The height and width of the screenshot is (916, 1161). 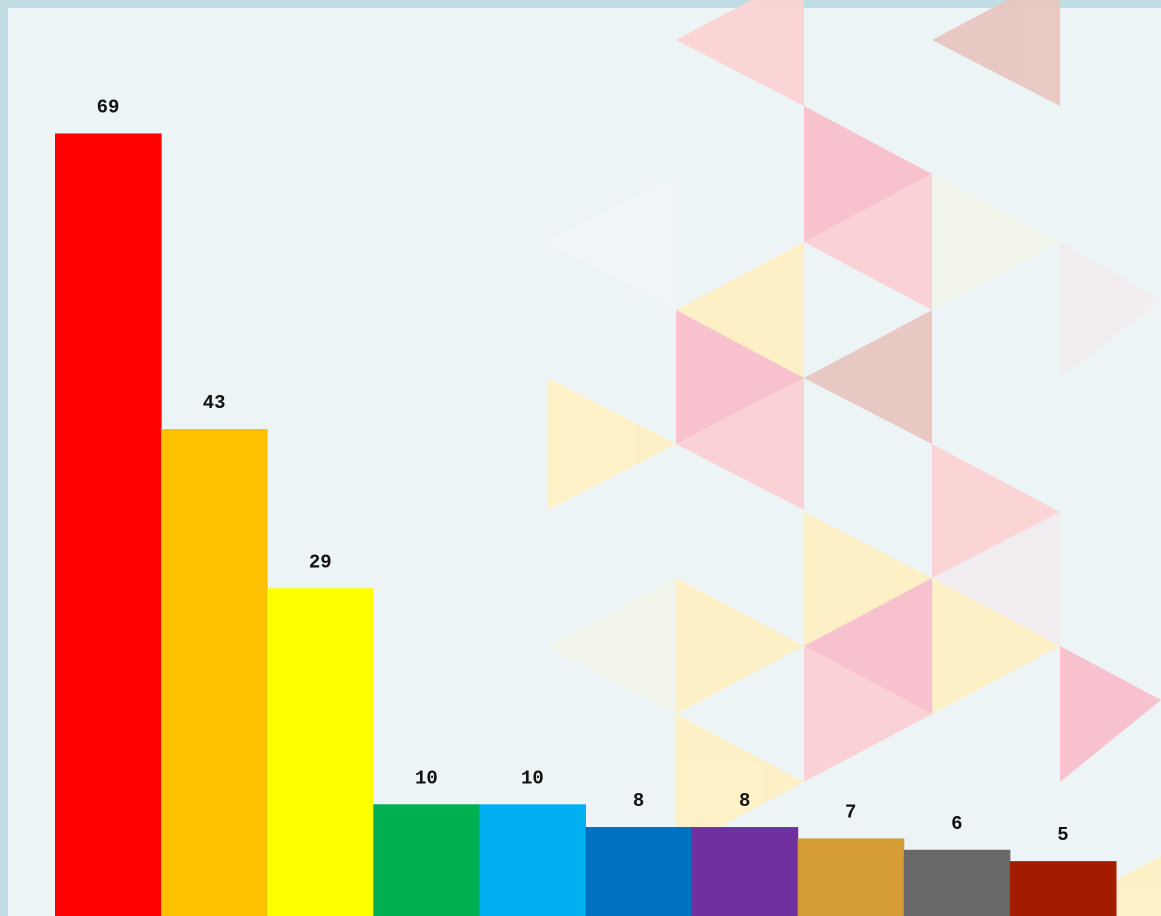 I want to click on value-label: 29, so click(x=320, y=562).